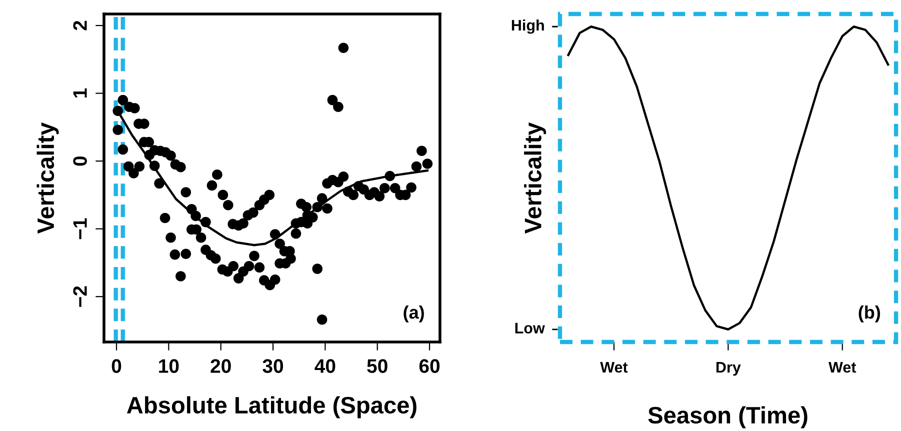 The image size is (901, 431). I want to click on y-tick-label: 1, so click(80, 93).